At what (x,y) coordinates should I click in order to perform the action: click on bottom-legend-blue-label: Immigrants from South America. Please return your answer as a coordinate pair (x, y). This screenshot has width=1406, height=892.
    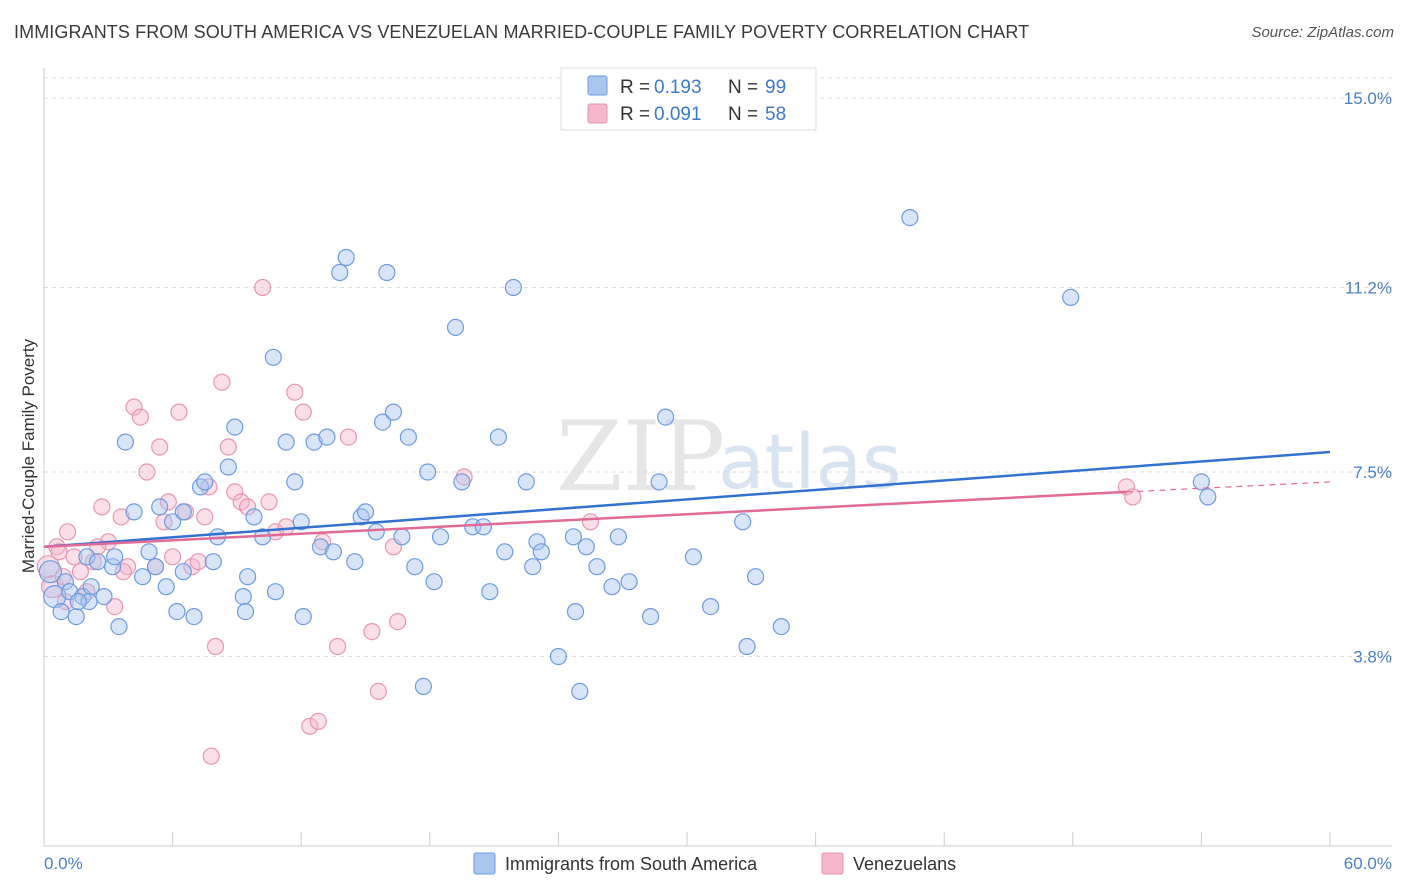
    Looking at the image, I should click on (631, 864).